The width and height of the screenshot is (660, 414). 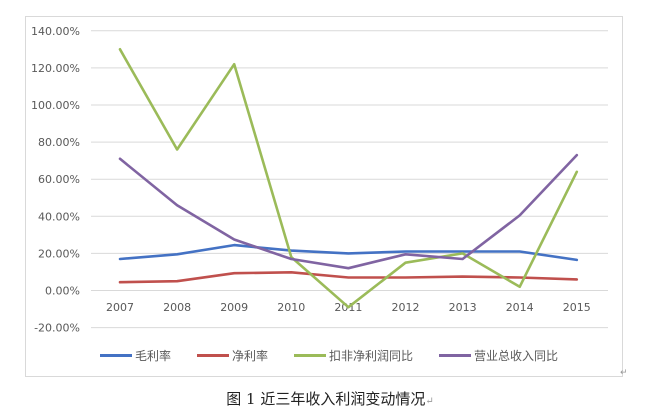 I want to click on legend-item-deducted-net-profit-yoy: 扣非净利润同比, so click(x=353, y=355).